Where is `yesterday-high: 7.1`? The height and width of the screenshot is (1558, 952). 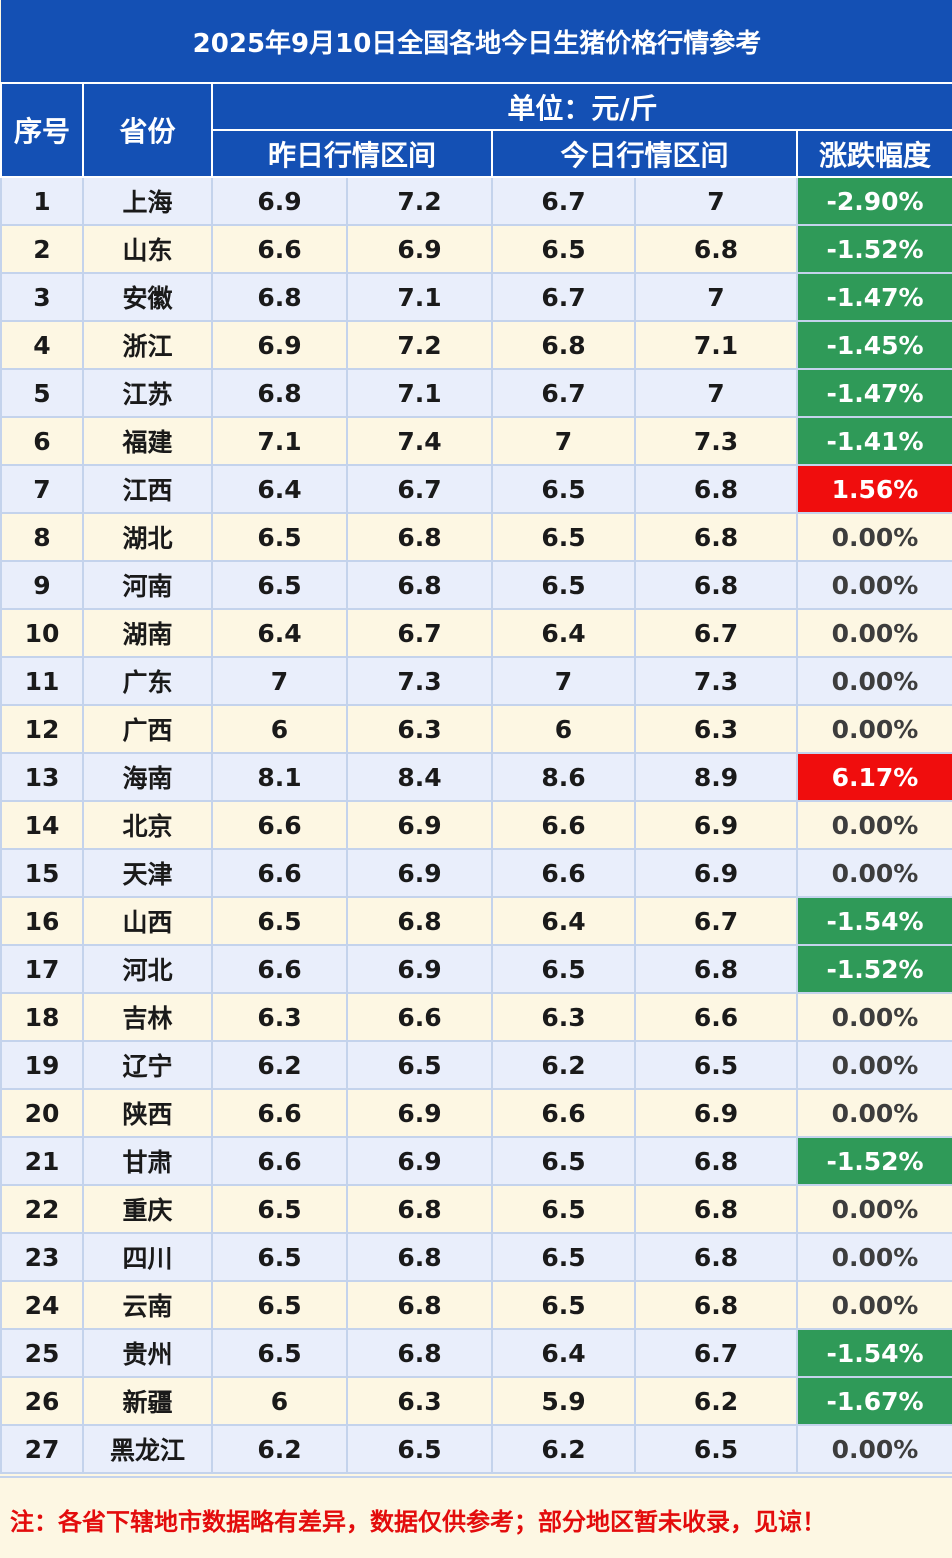 yesterday-high: 7.1 is located at coordinates (419, 297).